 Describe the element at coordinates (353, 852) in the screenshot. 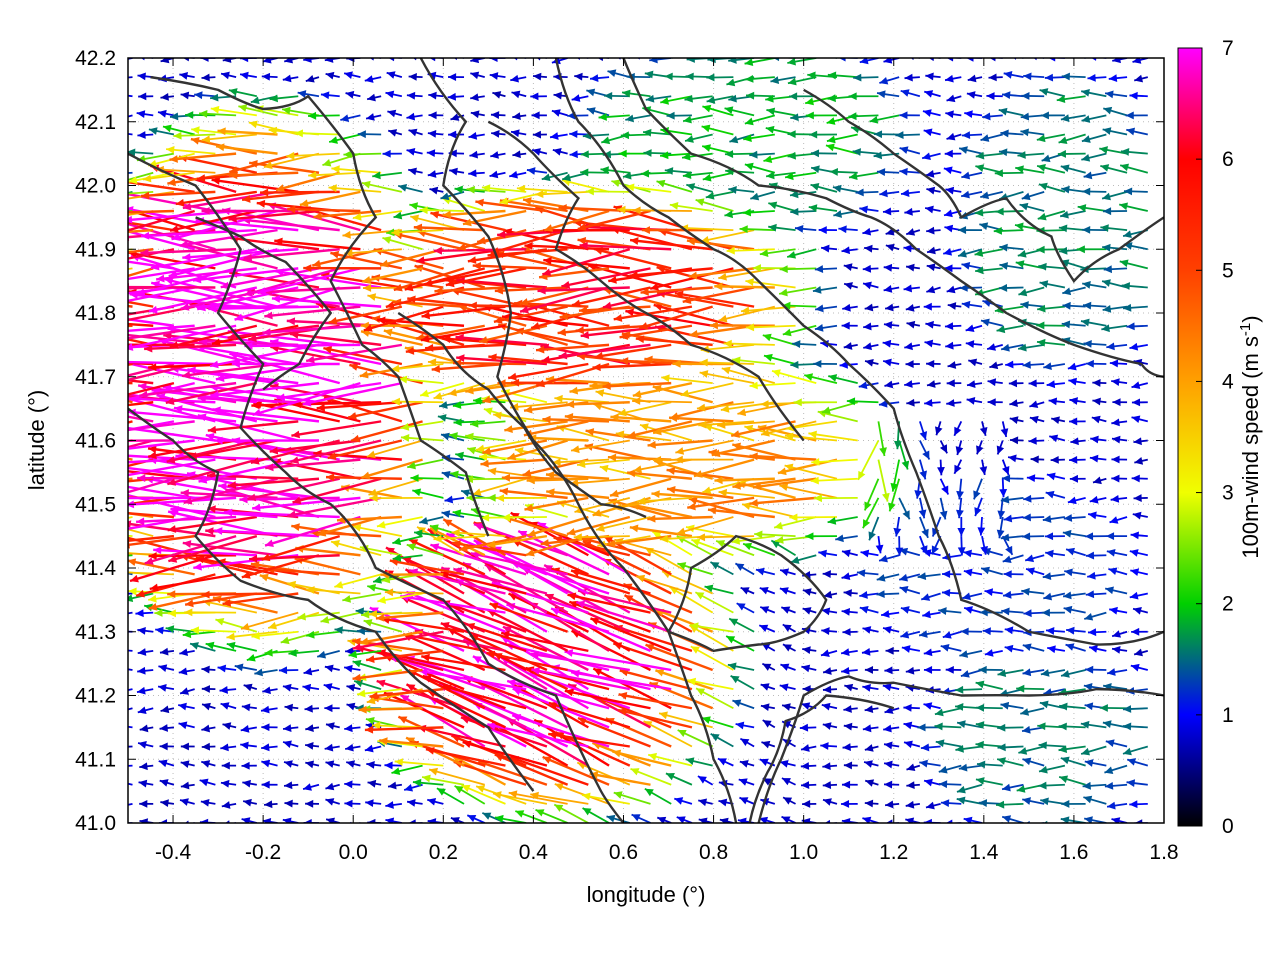

I see `x-tick-label: 0.0` at that location.